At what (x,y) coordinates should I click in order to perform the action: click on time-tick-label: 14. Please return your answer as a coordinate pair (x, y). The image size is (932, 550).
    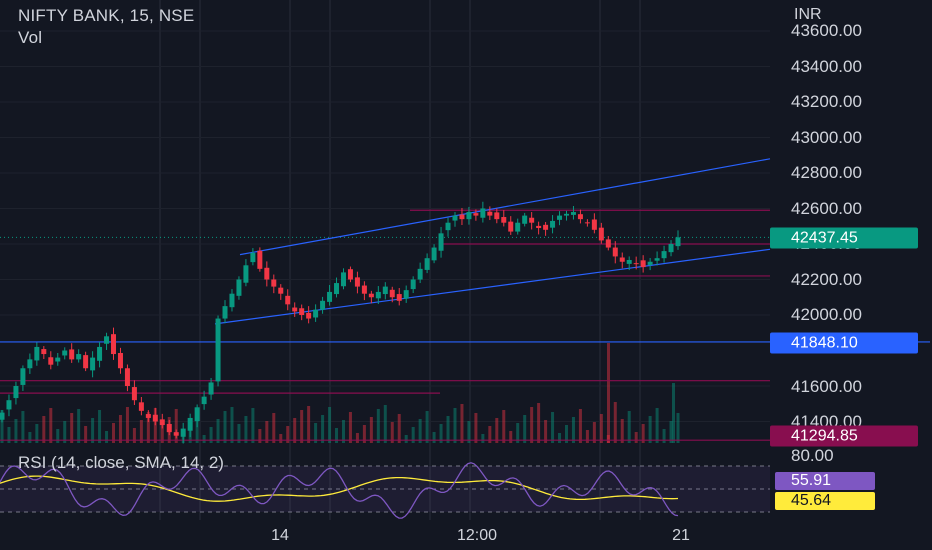
    Looking at the image, I should click on (280, 535).